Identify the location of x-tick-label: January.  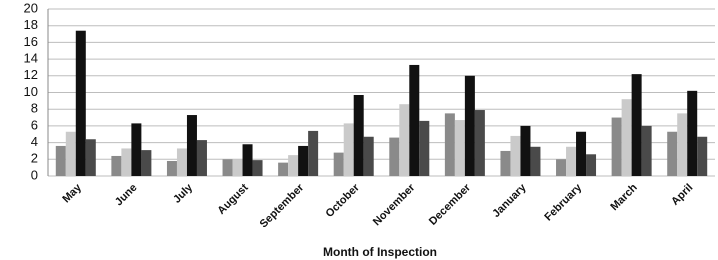
(509, 200).